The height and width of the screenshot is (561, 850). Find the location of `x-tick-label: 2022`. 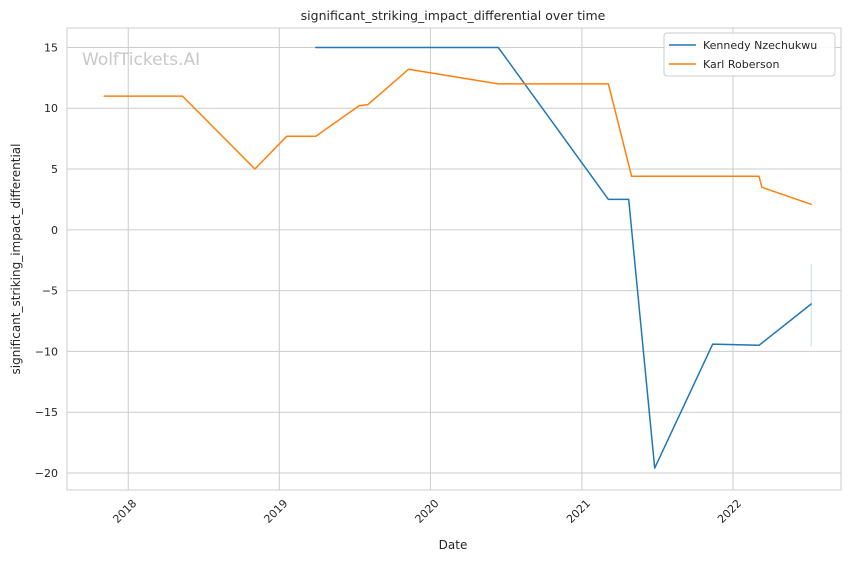

x-tick-label: 2022 is located at coordinates (729, 511).